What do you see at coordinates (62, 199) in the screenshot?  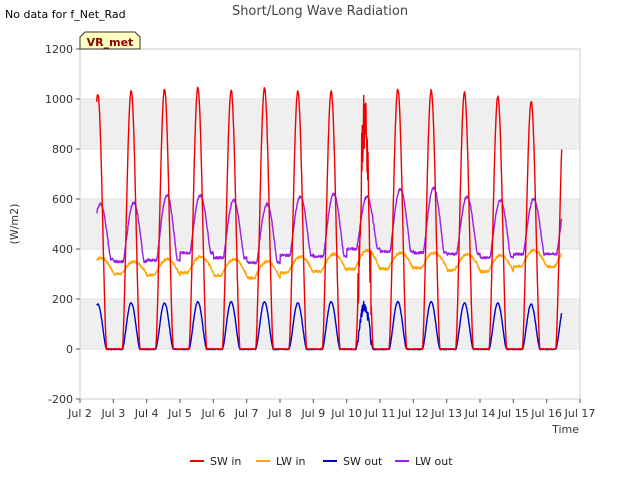 I see `y-tick-label: 600` at bounding box center [62, 199].